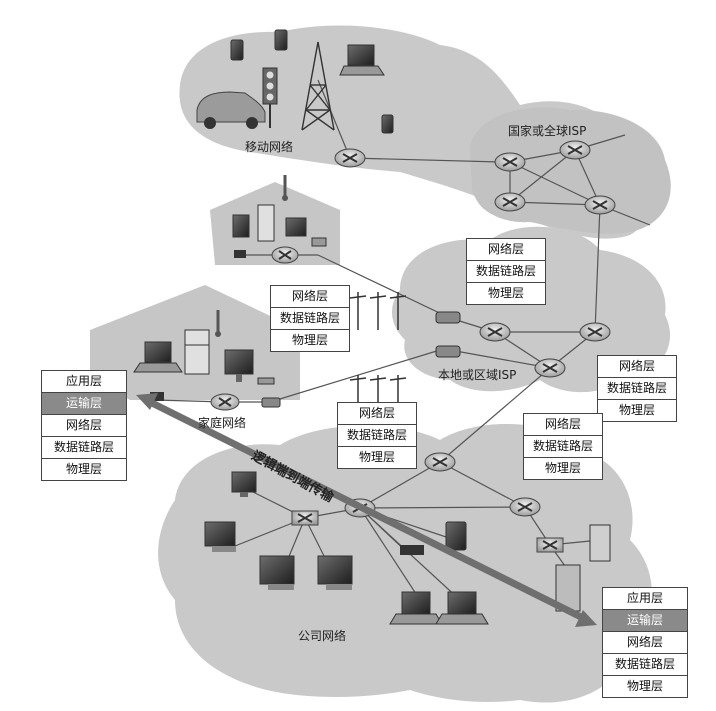 This screenshot has width=716, height=711. I want to click on regional-isp-label: 本地或区域ISP, so click(477, 375).